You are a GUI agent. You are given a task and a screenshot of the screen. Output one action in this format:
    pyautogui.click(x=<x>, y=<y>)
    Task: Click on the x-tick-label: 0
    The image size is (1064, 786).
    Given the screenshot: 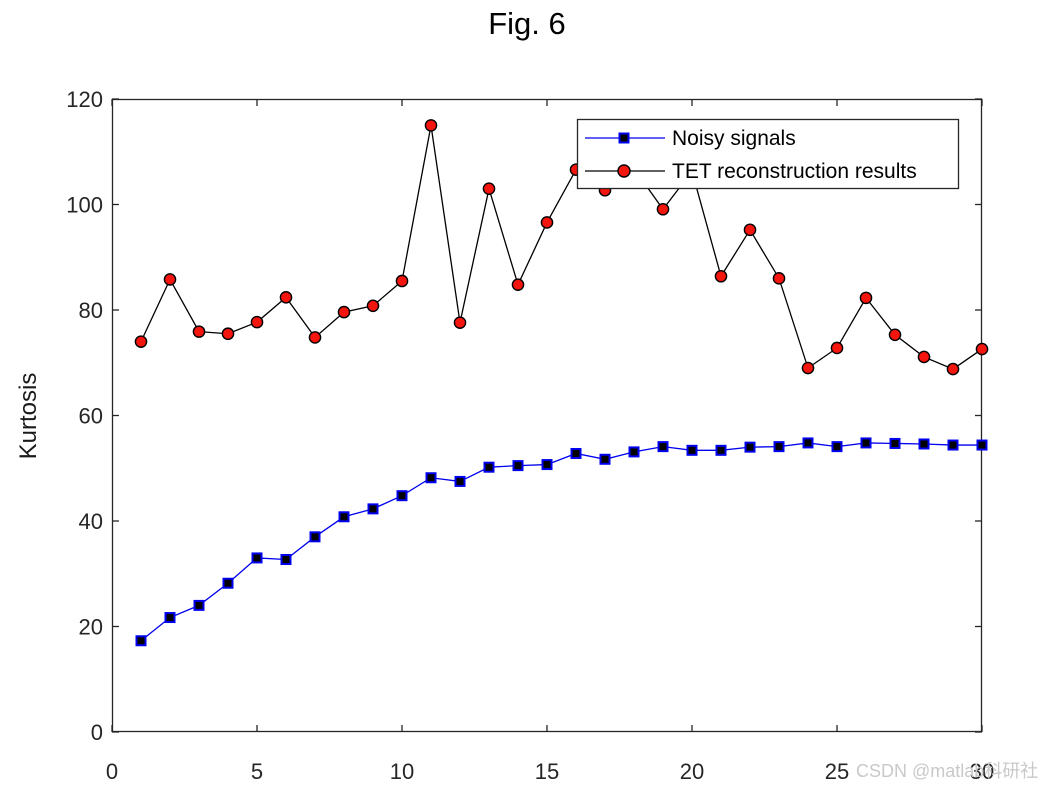 What is the action you would take?
    pyautogui.click(x=112, y=771)
    